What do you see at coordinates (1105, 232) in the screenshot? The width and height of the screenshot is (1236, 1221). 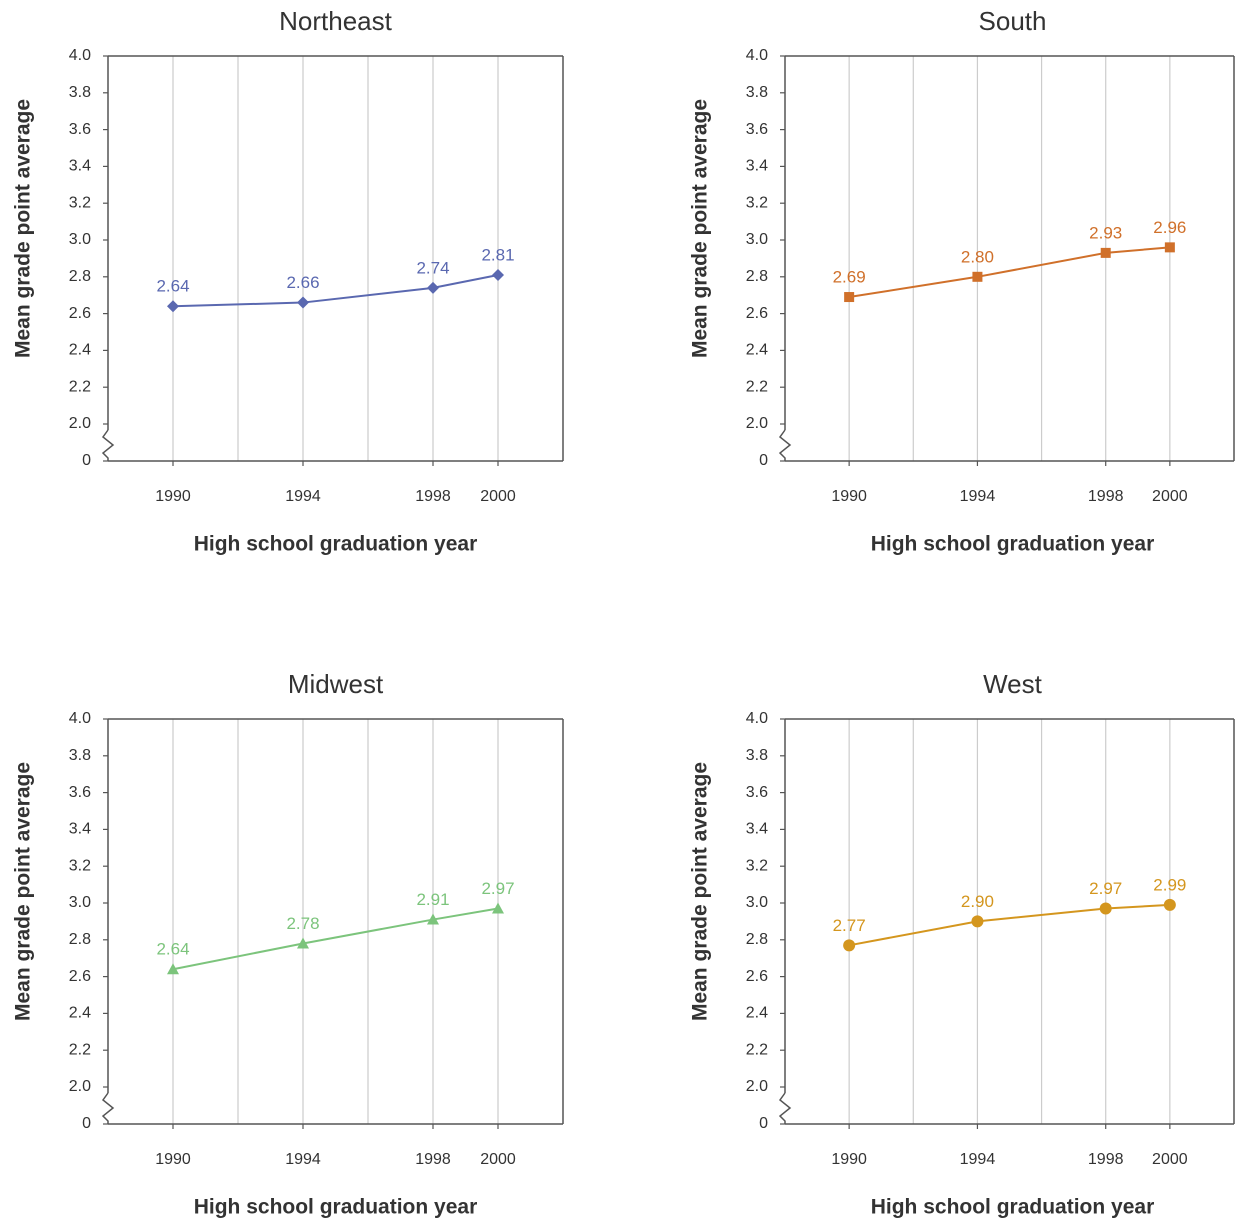 I see `data-label: 2.93` at bounding box center [1105, 232].